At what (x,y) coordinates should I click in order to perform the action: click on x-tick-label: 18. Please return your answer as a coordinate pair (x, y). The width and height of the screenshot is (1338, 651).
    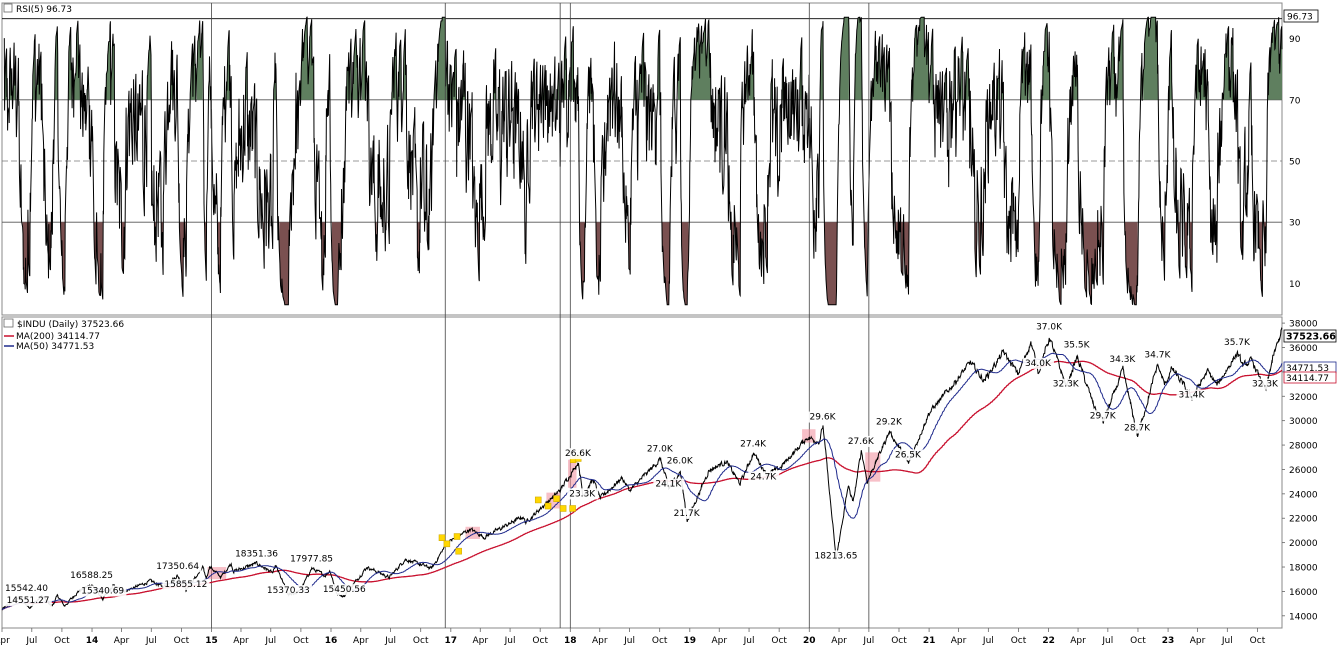
    Looking at the image, I should click on (570, 641).